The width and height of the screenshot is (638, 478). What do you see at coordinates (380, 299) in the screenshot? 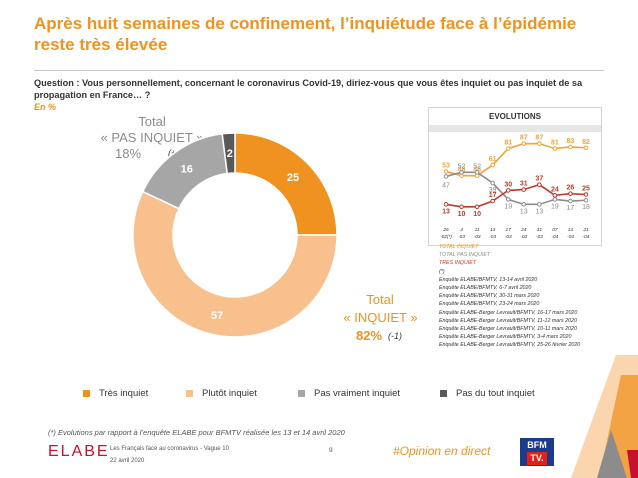
I see `total-inquiet-label: Total` at bounding box center [380, 299].